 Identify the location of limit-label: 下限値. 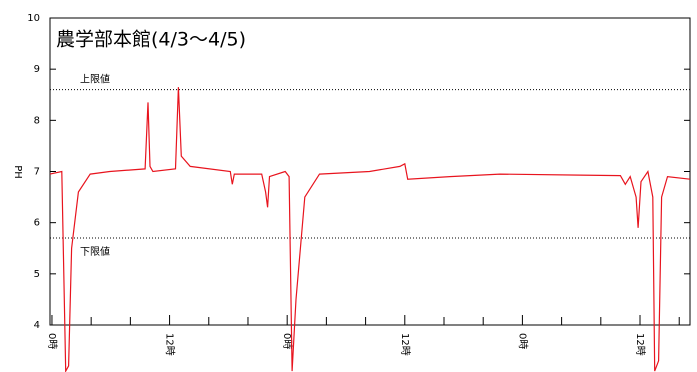
(95, 251).